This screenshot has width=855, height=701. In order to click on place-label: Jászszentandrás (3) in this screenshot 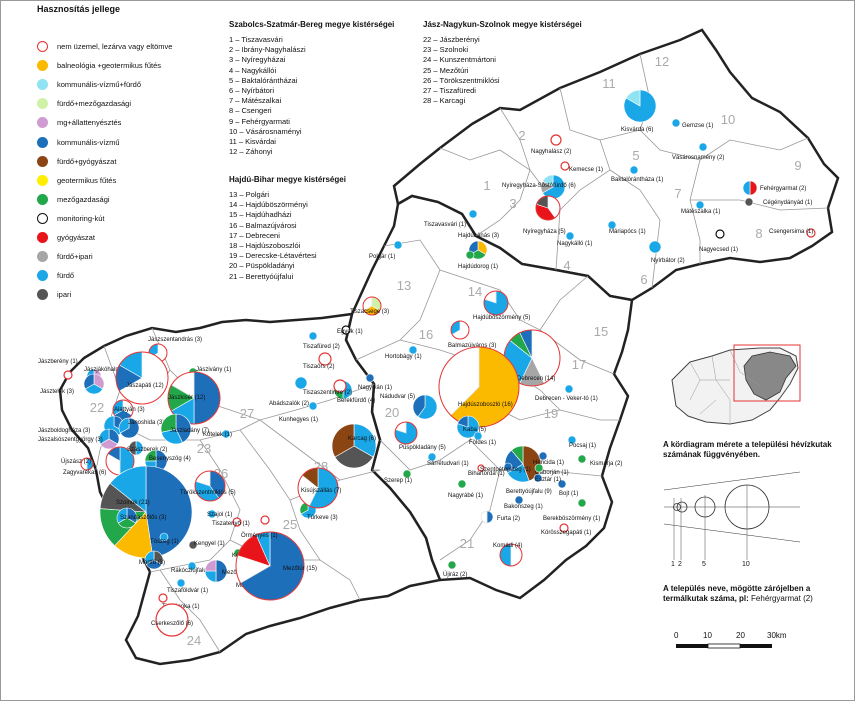, I will do `click(175, 340)`.